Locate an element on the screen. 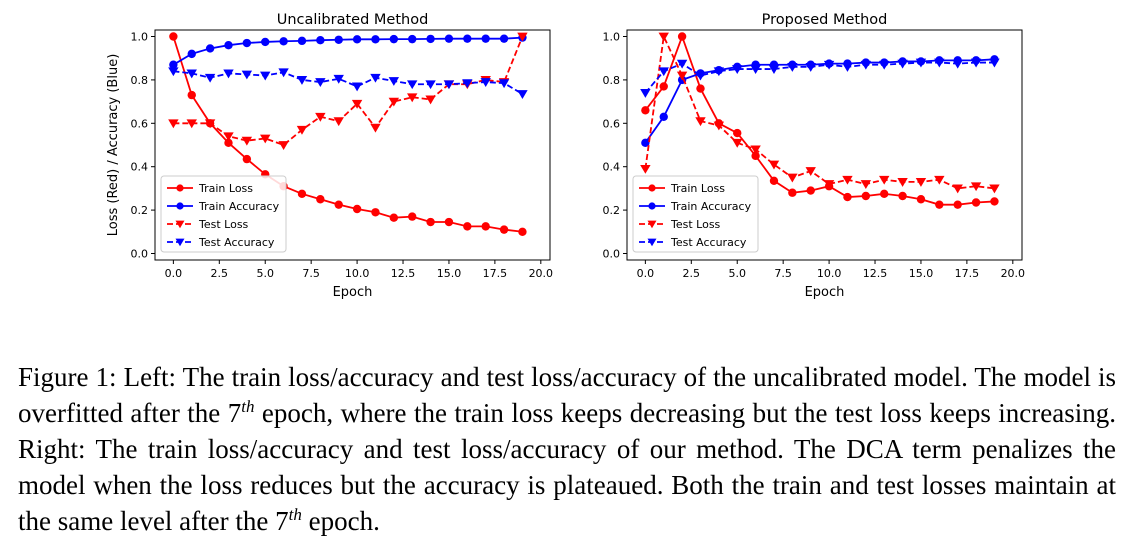 This screenshot has width=1134, height=539. x-tick-label: 2.5 is located at coordinates (692, 273).